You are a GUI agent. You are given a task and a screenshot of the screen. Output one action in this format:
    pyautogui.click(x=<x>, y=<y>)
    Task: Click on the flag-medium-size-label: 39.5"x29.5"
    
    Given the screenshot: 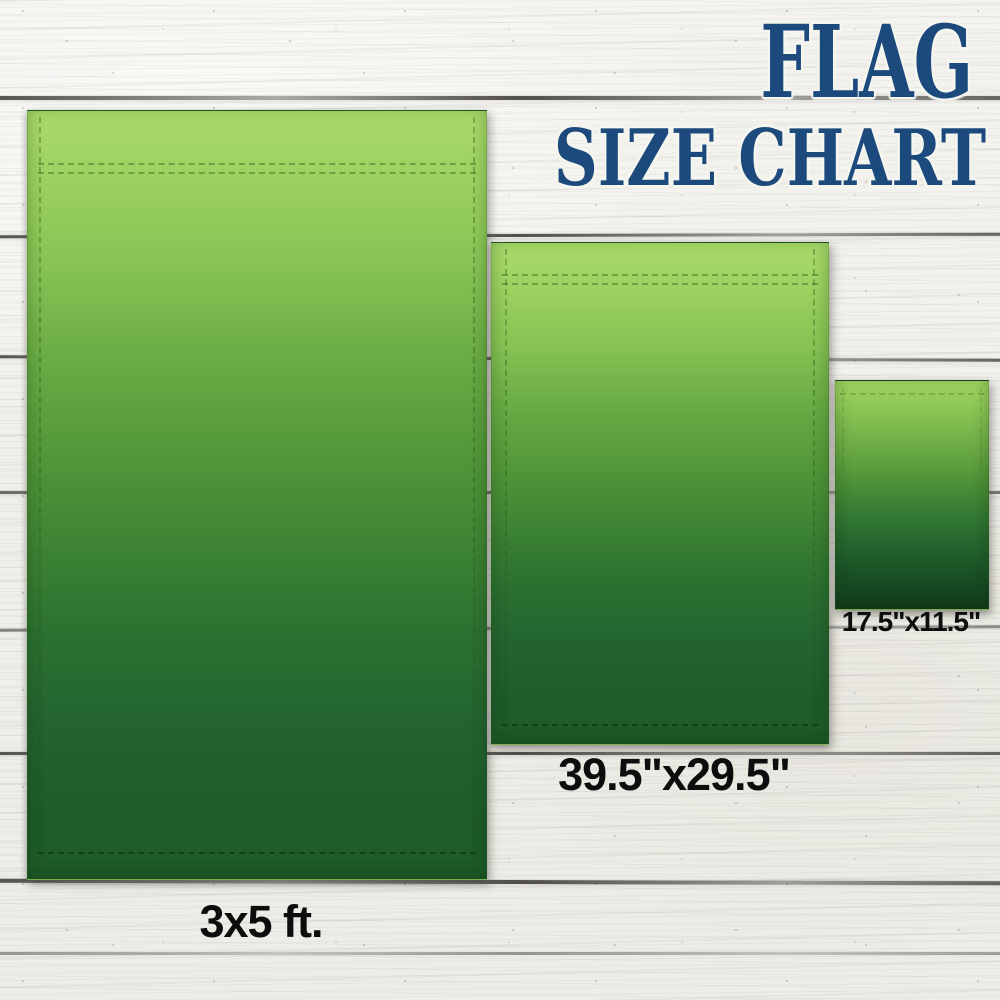 What is the action you would take?
    pyautogui.click(x=674, y=774)
    